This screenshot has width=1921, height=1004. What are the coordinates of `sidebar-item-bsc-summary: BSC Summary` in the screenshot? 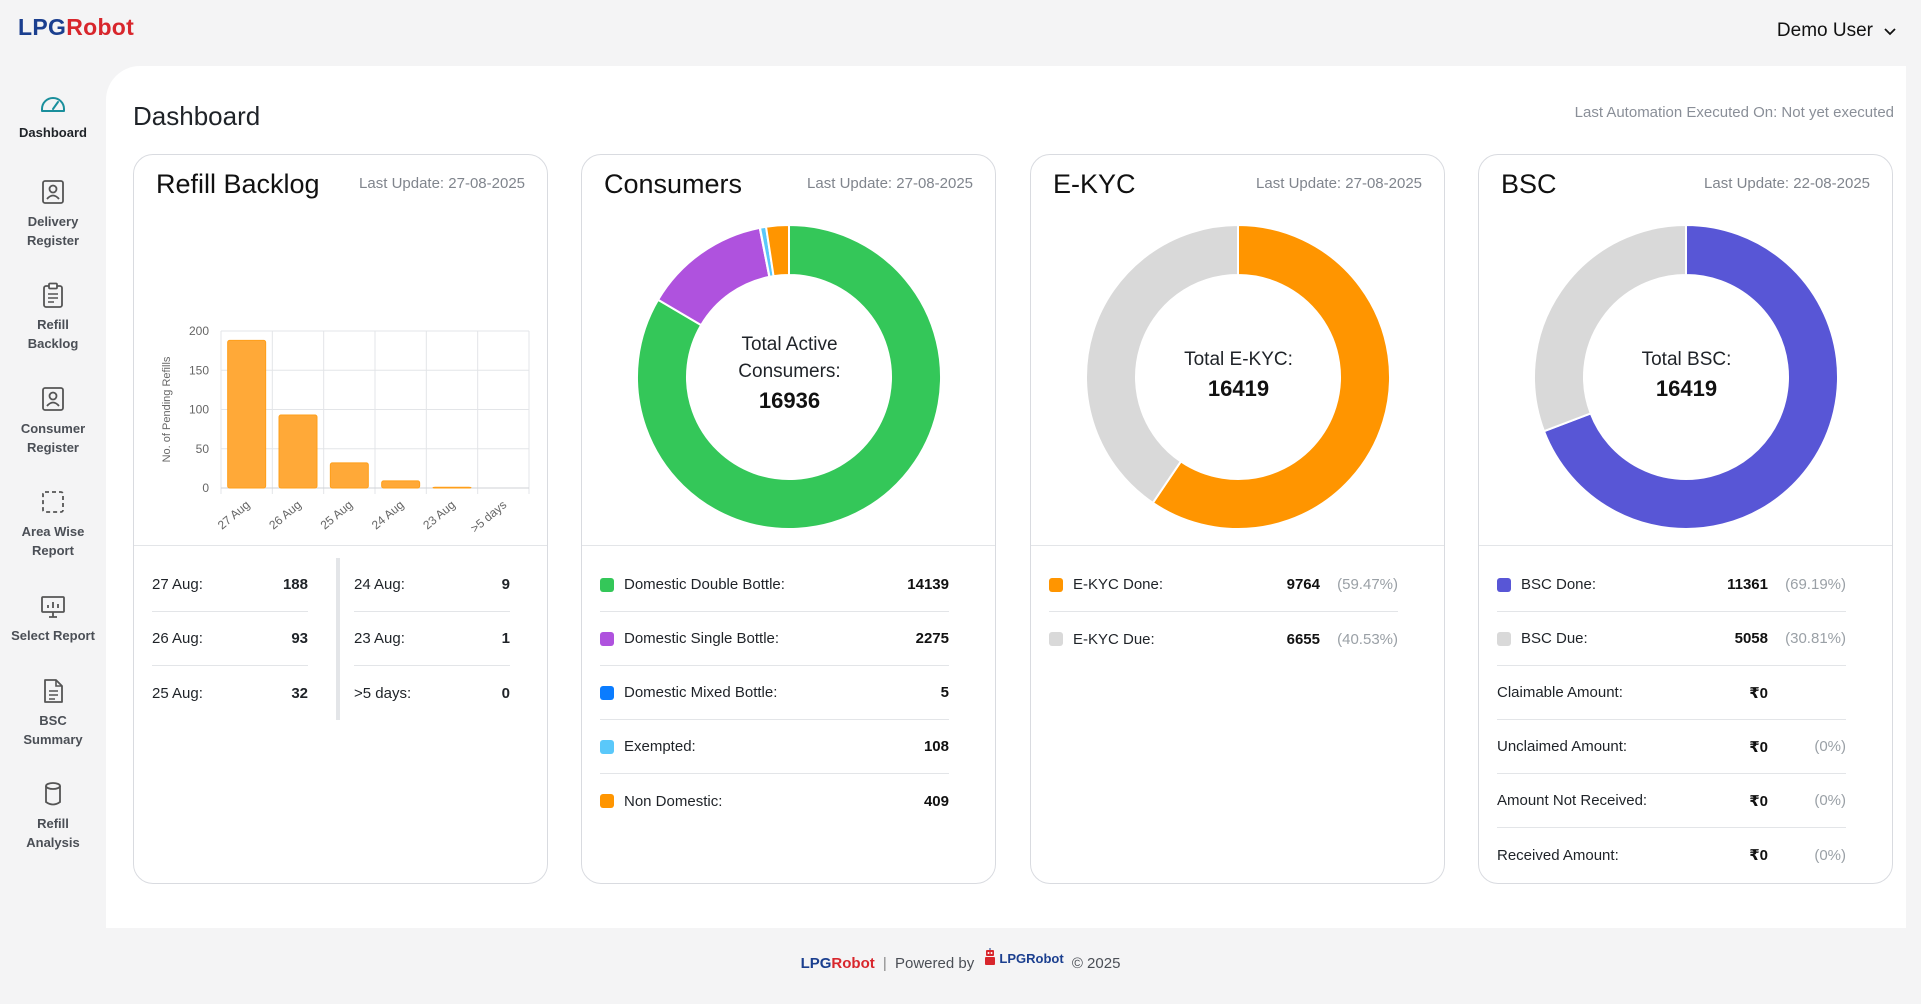 It's located at (53, 712).